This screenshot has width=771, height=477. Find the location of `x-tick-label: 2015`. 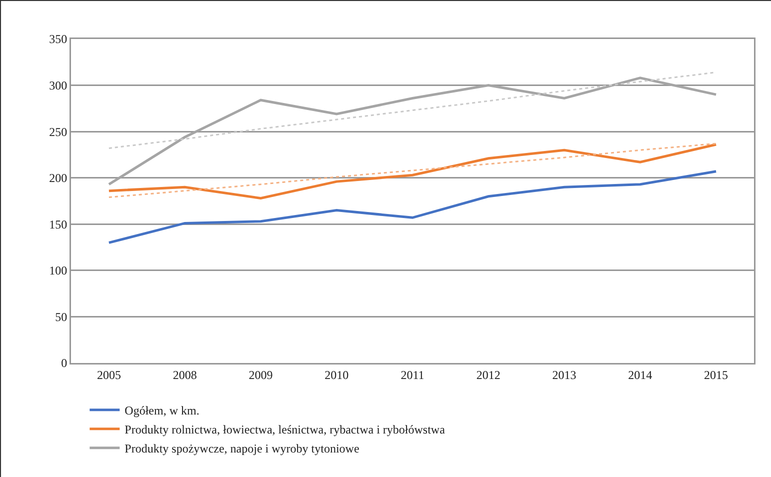

x-tick-label: 2015 is located at coordinates (716, 375).